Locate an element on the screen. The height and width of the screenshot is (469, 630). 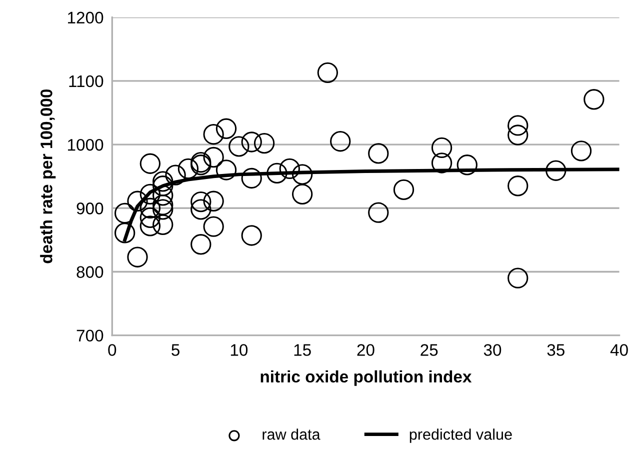
y-tick-label: 1200 is located at coordinates (86, 18).